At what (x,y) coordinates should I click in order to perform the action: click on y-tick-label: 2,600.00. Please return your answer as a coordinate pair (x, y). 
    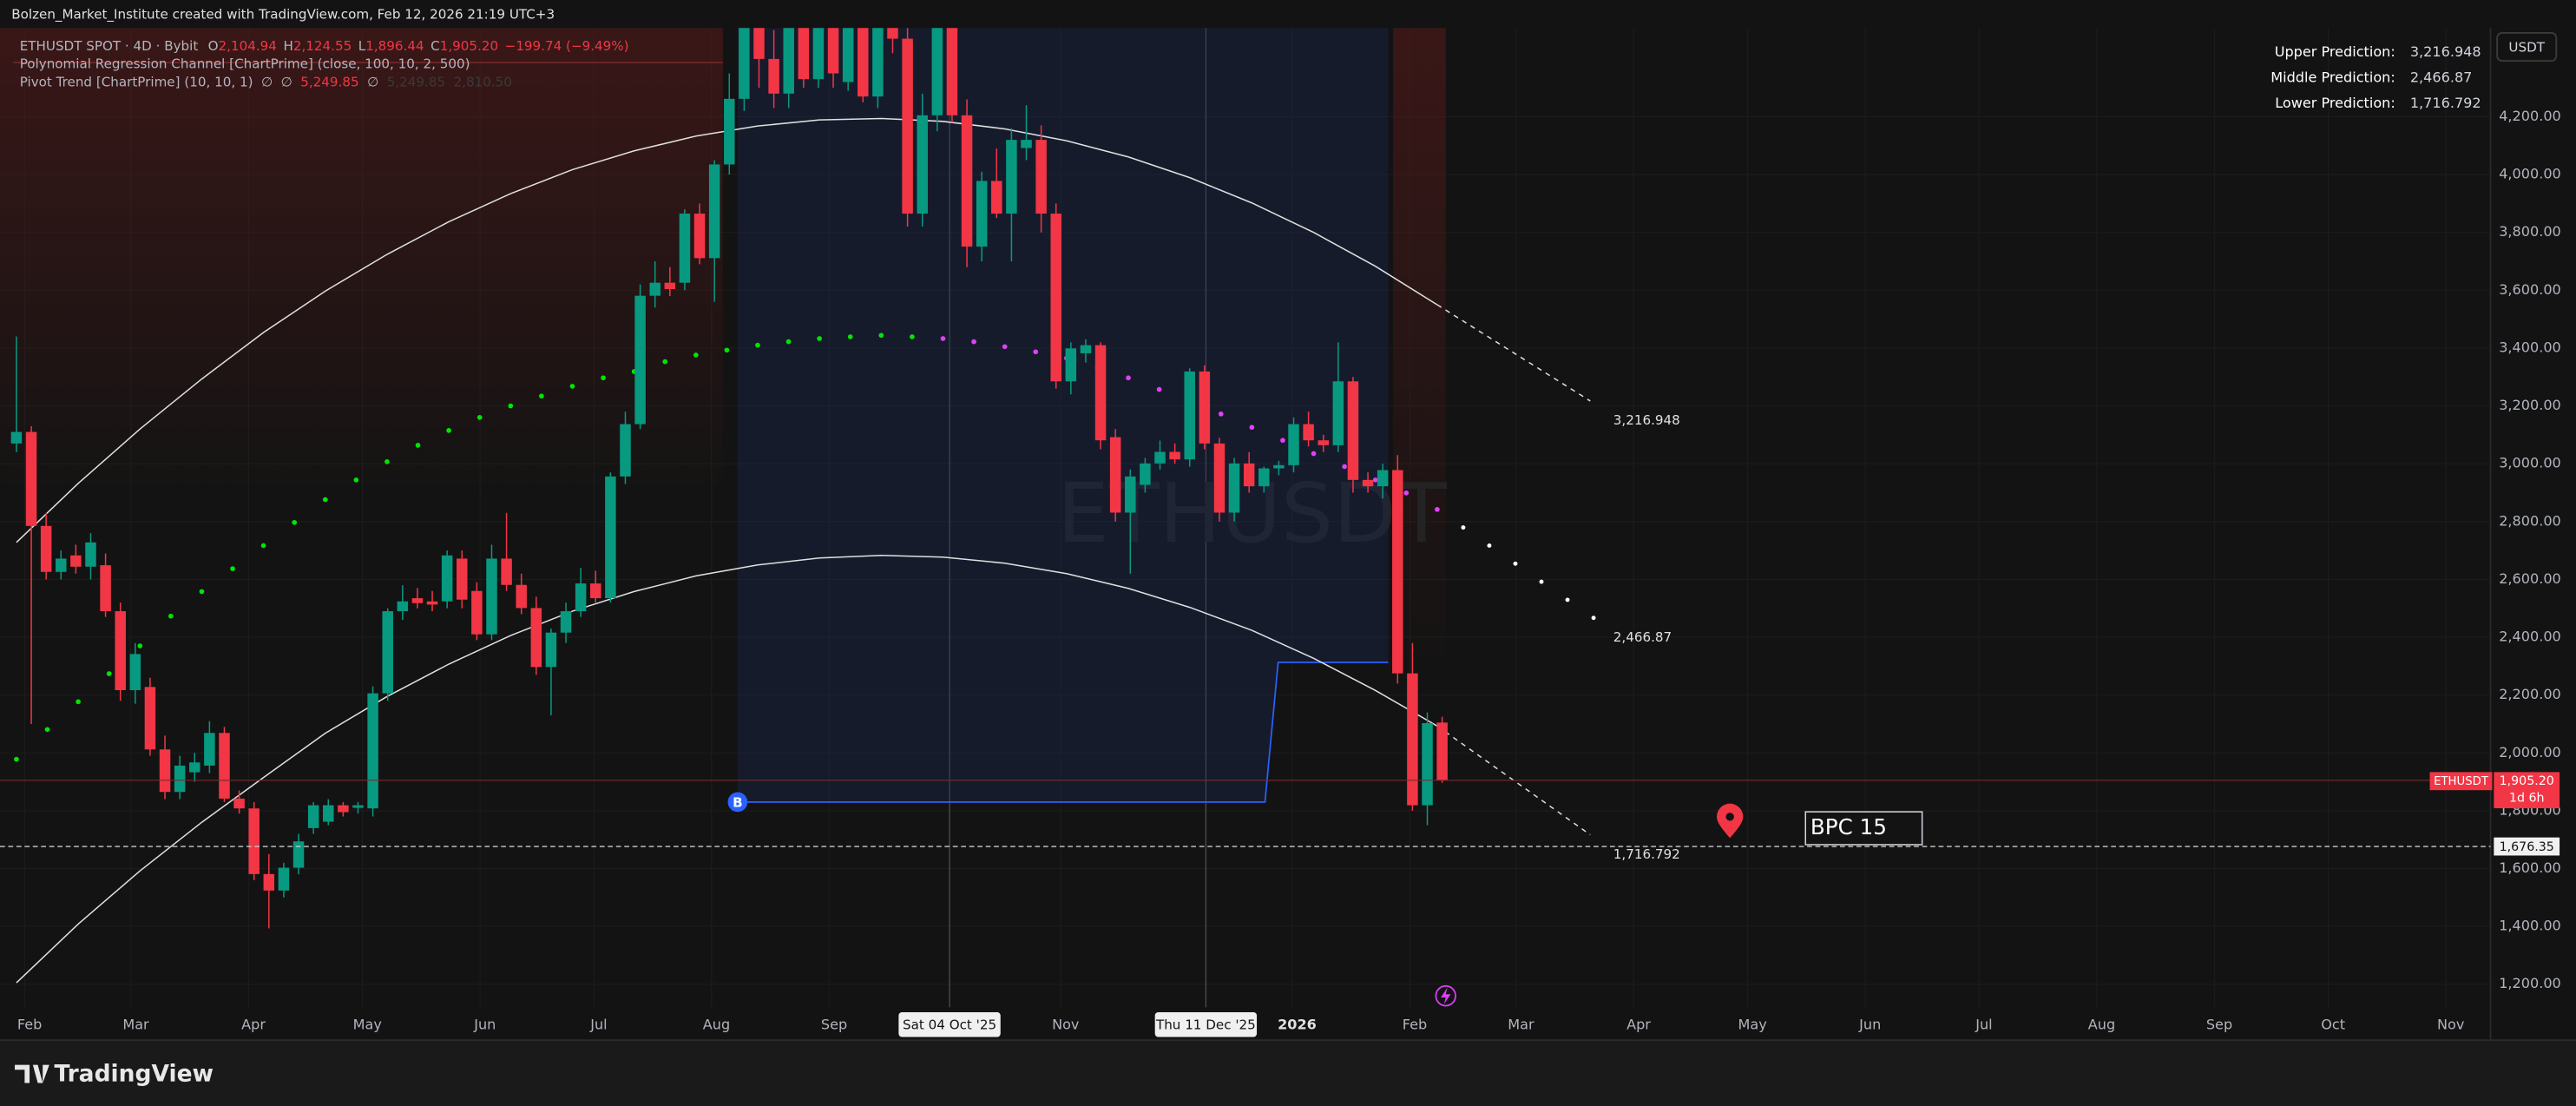
    Looking at the image, I should click on (2530, 578).